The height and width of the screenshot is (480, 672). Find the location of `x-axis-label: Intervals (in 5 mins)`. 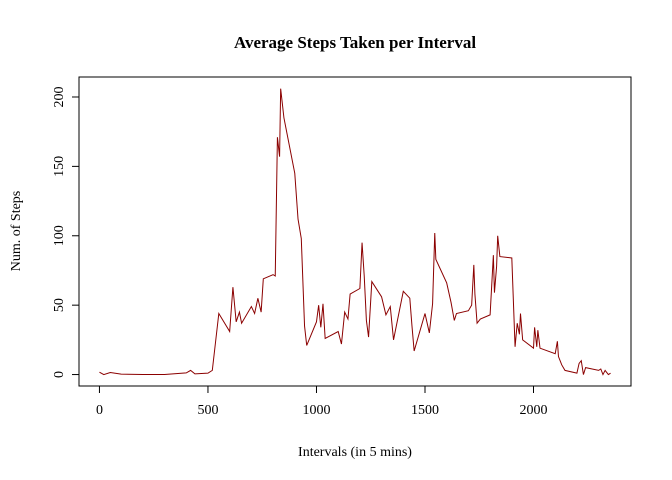

x-axis-label: Intervals (in 5 mins) is located at coordinates (355, 452).